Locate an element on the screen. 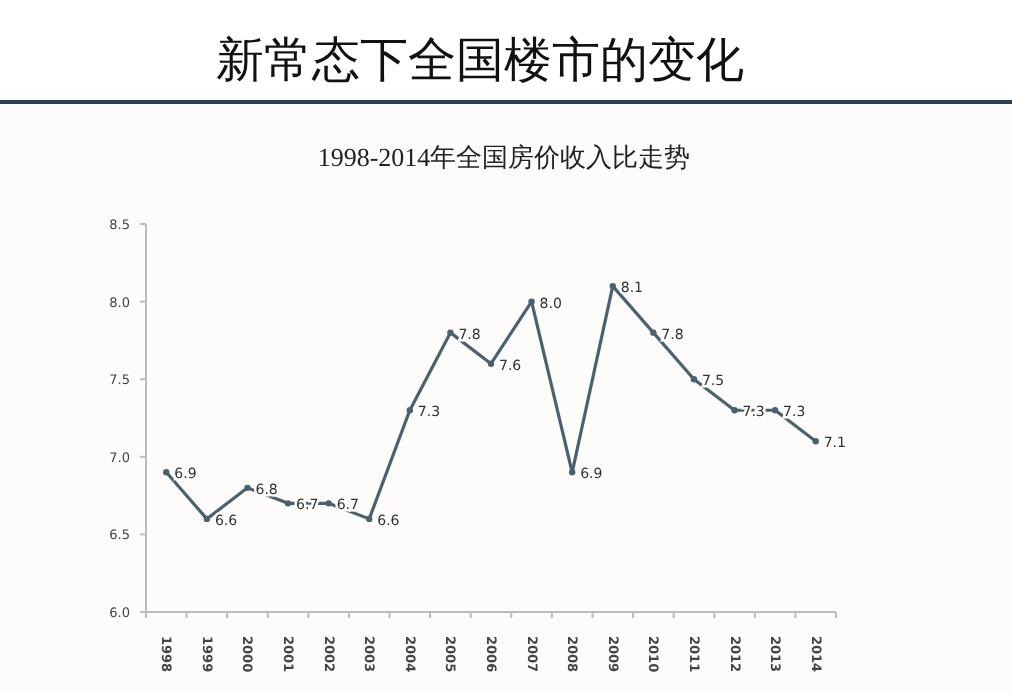 The image size is (1012, 694). chart-title: 新常态下全国楼市的变化 is located at coordinates (480, 60).